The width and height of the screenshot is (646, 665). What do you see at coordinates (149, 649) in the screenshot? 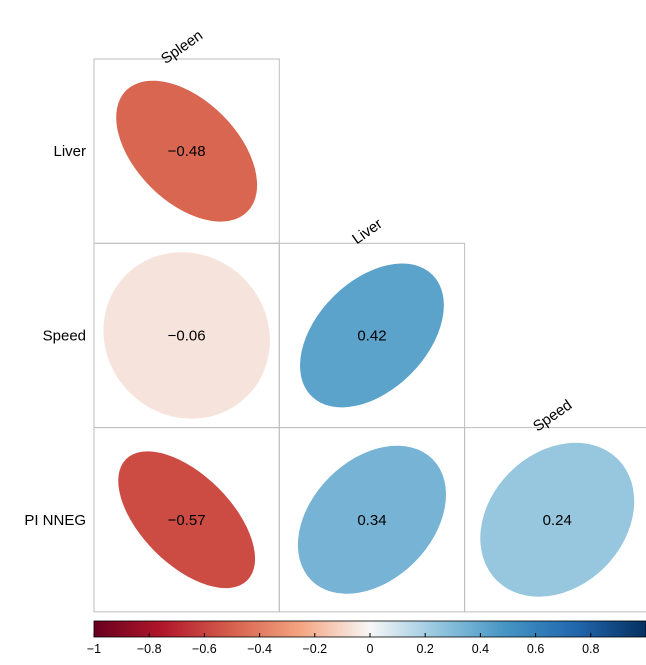
I see `colorbar-tick-label-1: −0.8` at bounding box center [149, 649].